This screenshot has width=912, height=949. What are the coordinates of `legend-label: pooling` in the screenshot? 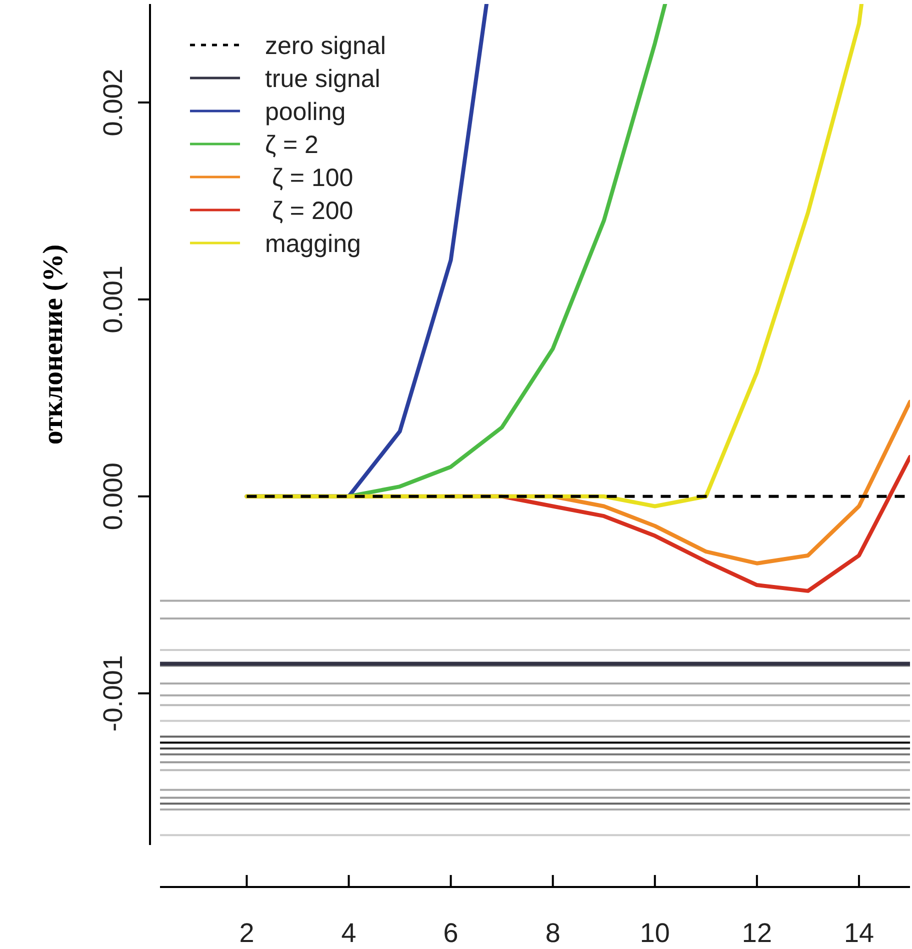 It's located at (305, 112).